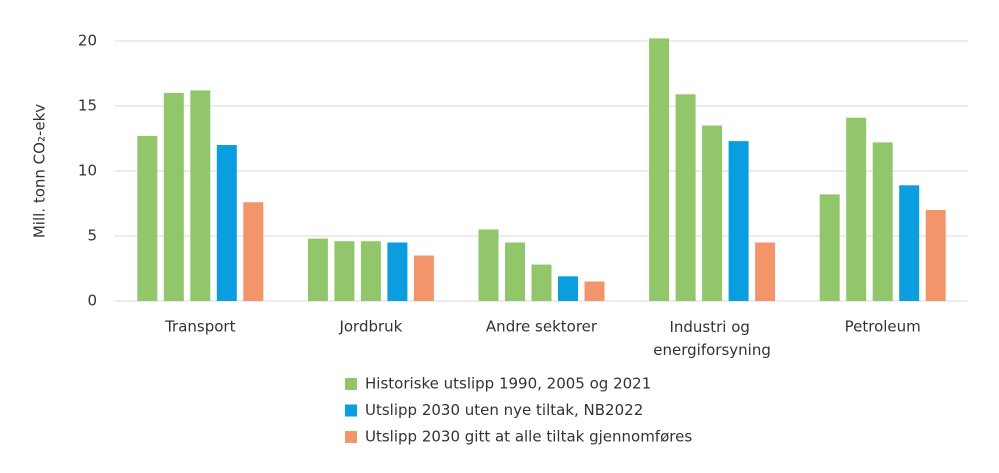 This screenshot has height=473, width=999. Describe the element at coordinates (542, 327) in the screenshot. I see `x-tick-label: Andre sektorer` at that location.